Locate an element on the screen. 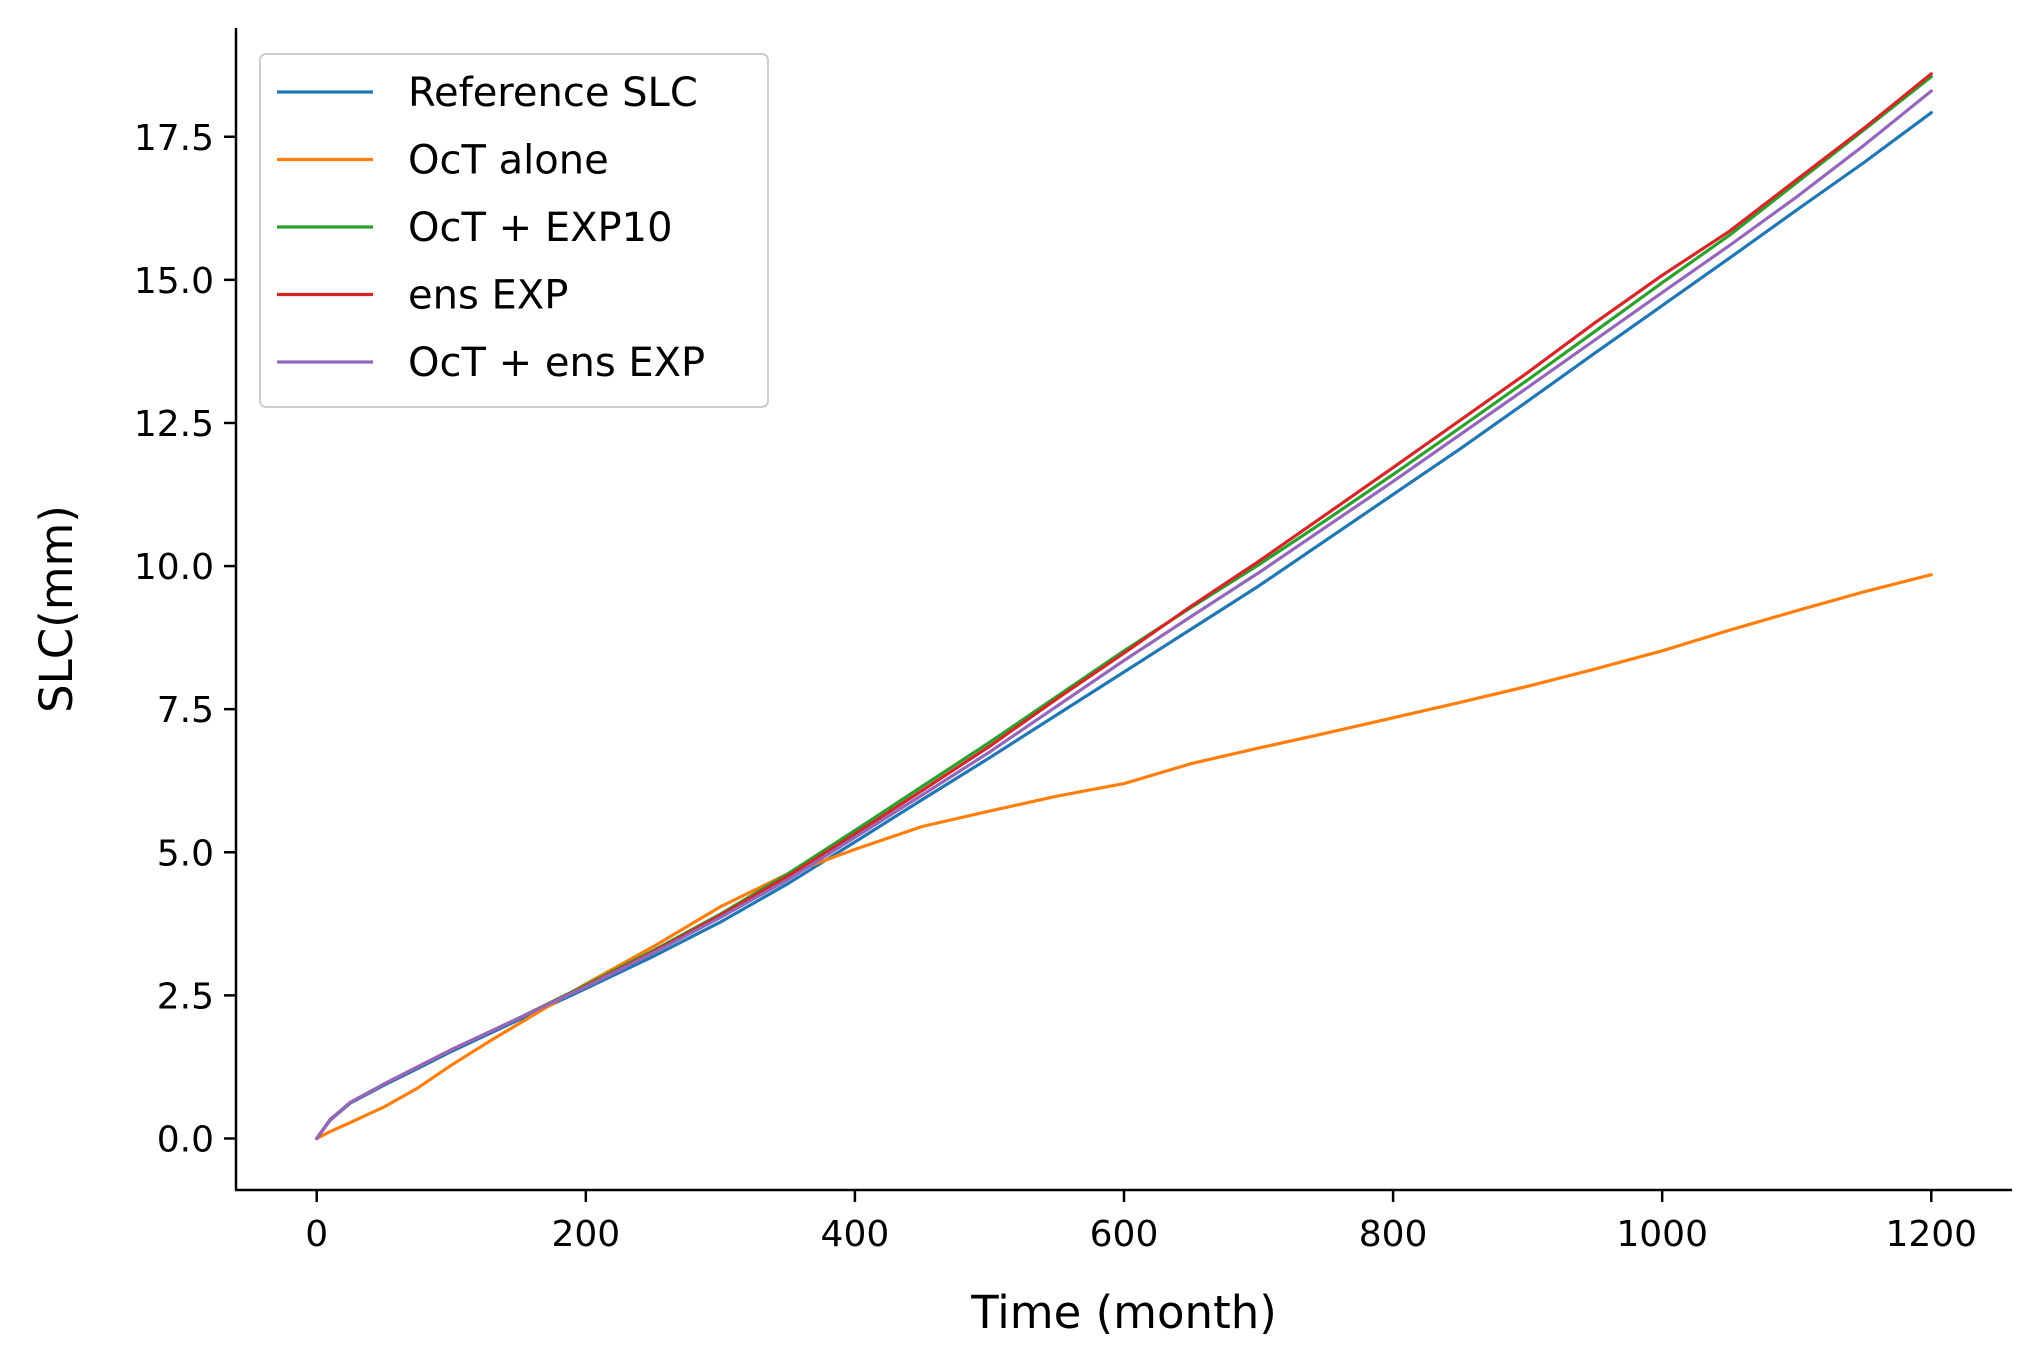 The height and width of the screenshot is (1362, 2031). x-tick-label: 800 is located at coordinates (1393, 1234).